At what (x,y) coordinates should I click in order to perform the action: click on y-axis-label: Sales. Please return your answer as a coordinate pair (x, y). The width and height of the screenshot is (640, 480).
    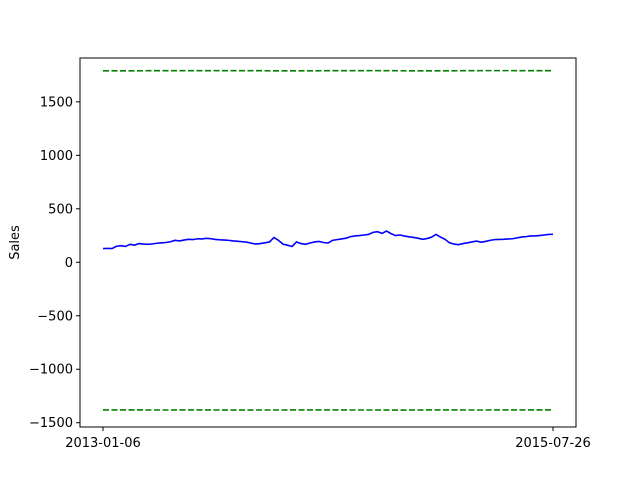
    Looking at the image, I should click on (15, 242).